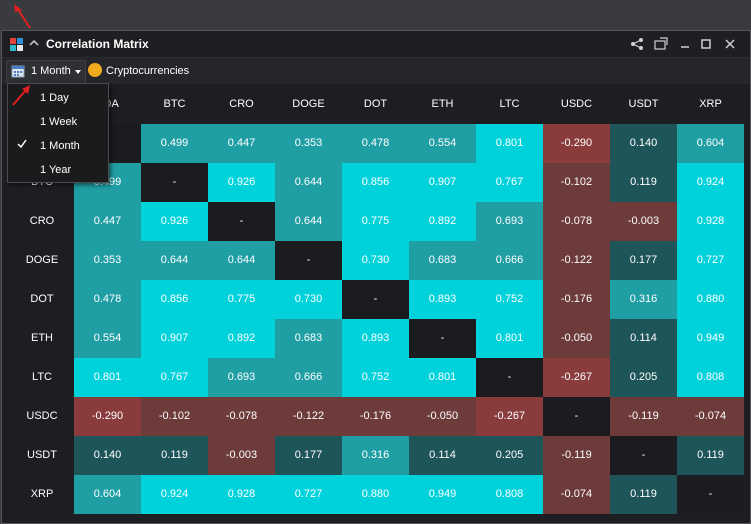 The height and width of the screenshot is (524, 751). I want to click on period-option: 1 Week, so click(58, 122).